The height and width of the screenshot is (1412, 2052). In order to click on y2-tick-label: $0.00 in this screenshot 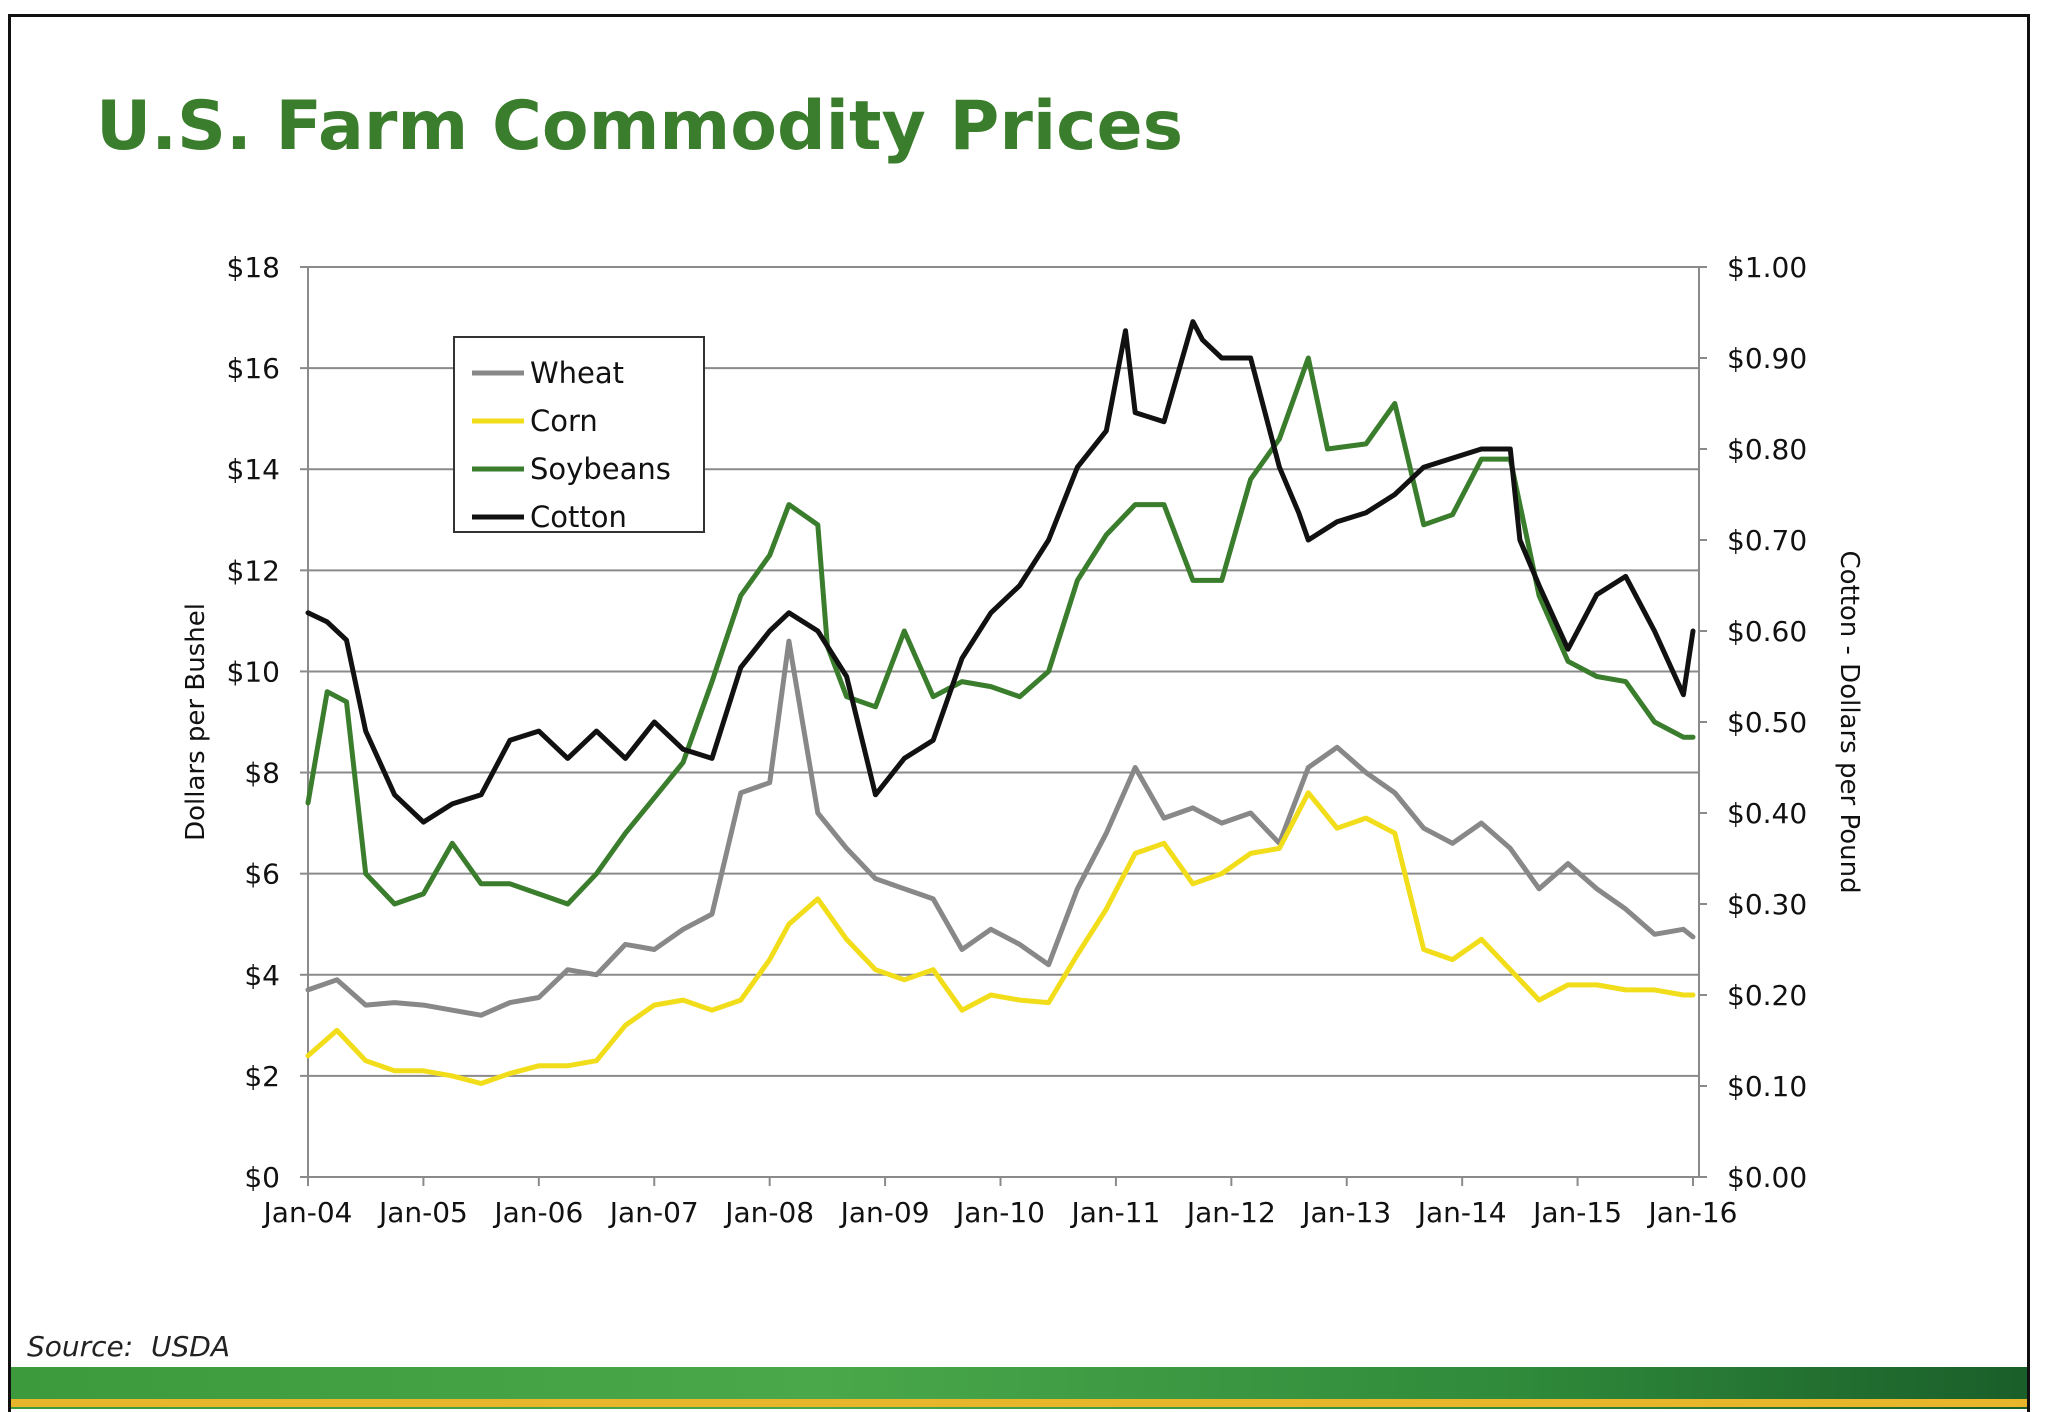, I will do `click(1767, 1177)`.